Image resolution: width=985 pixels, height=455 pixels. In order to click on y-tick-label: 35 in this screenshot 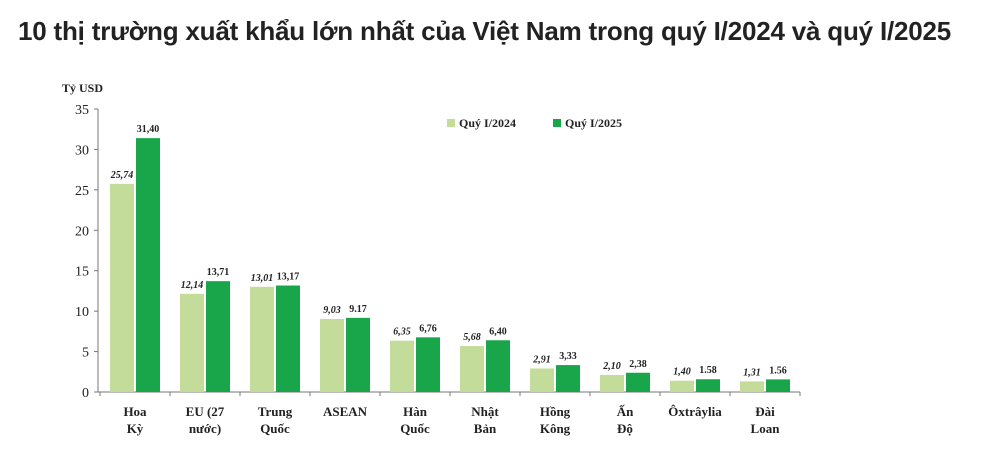, I will do `click(82, 110)`.